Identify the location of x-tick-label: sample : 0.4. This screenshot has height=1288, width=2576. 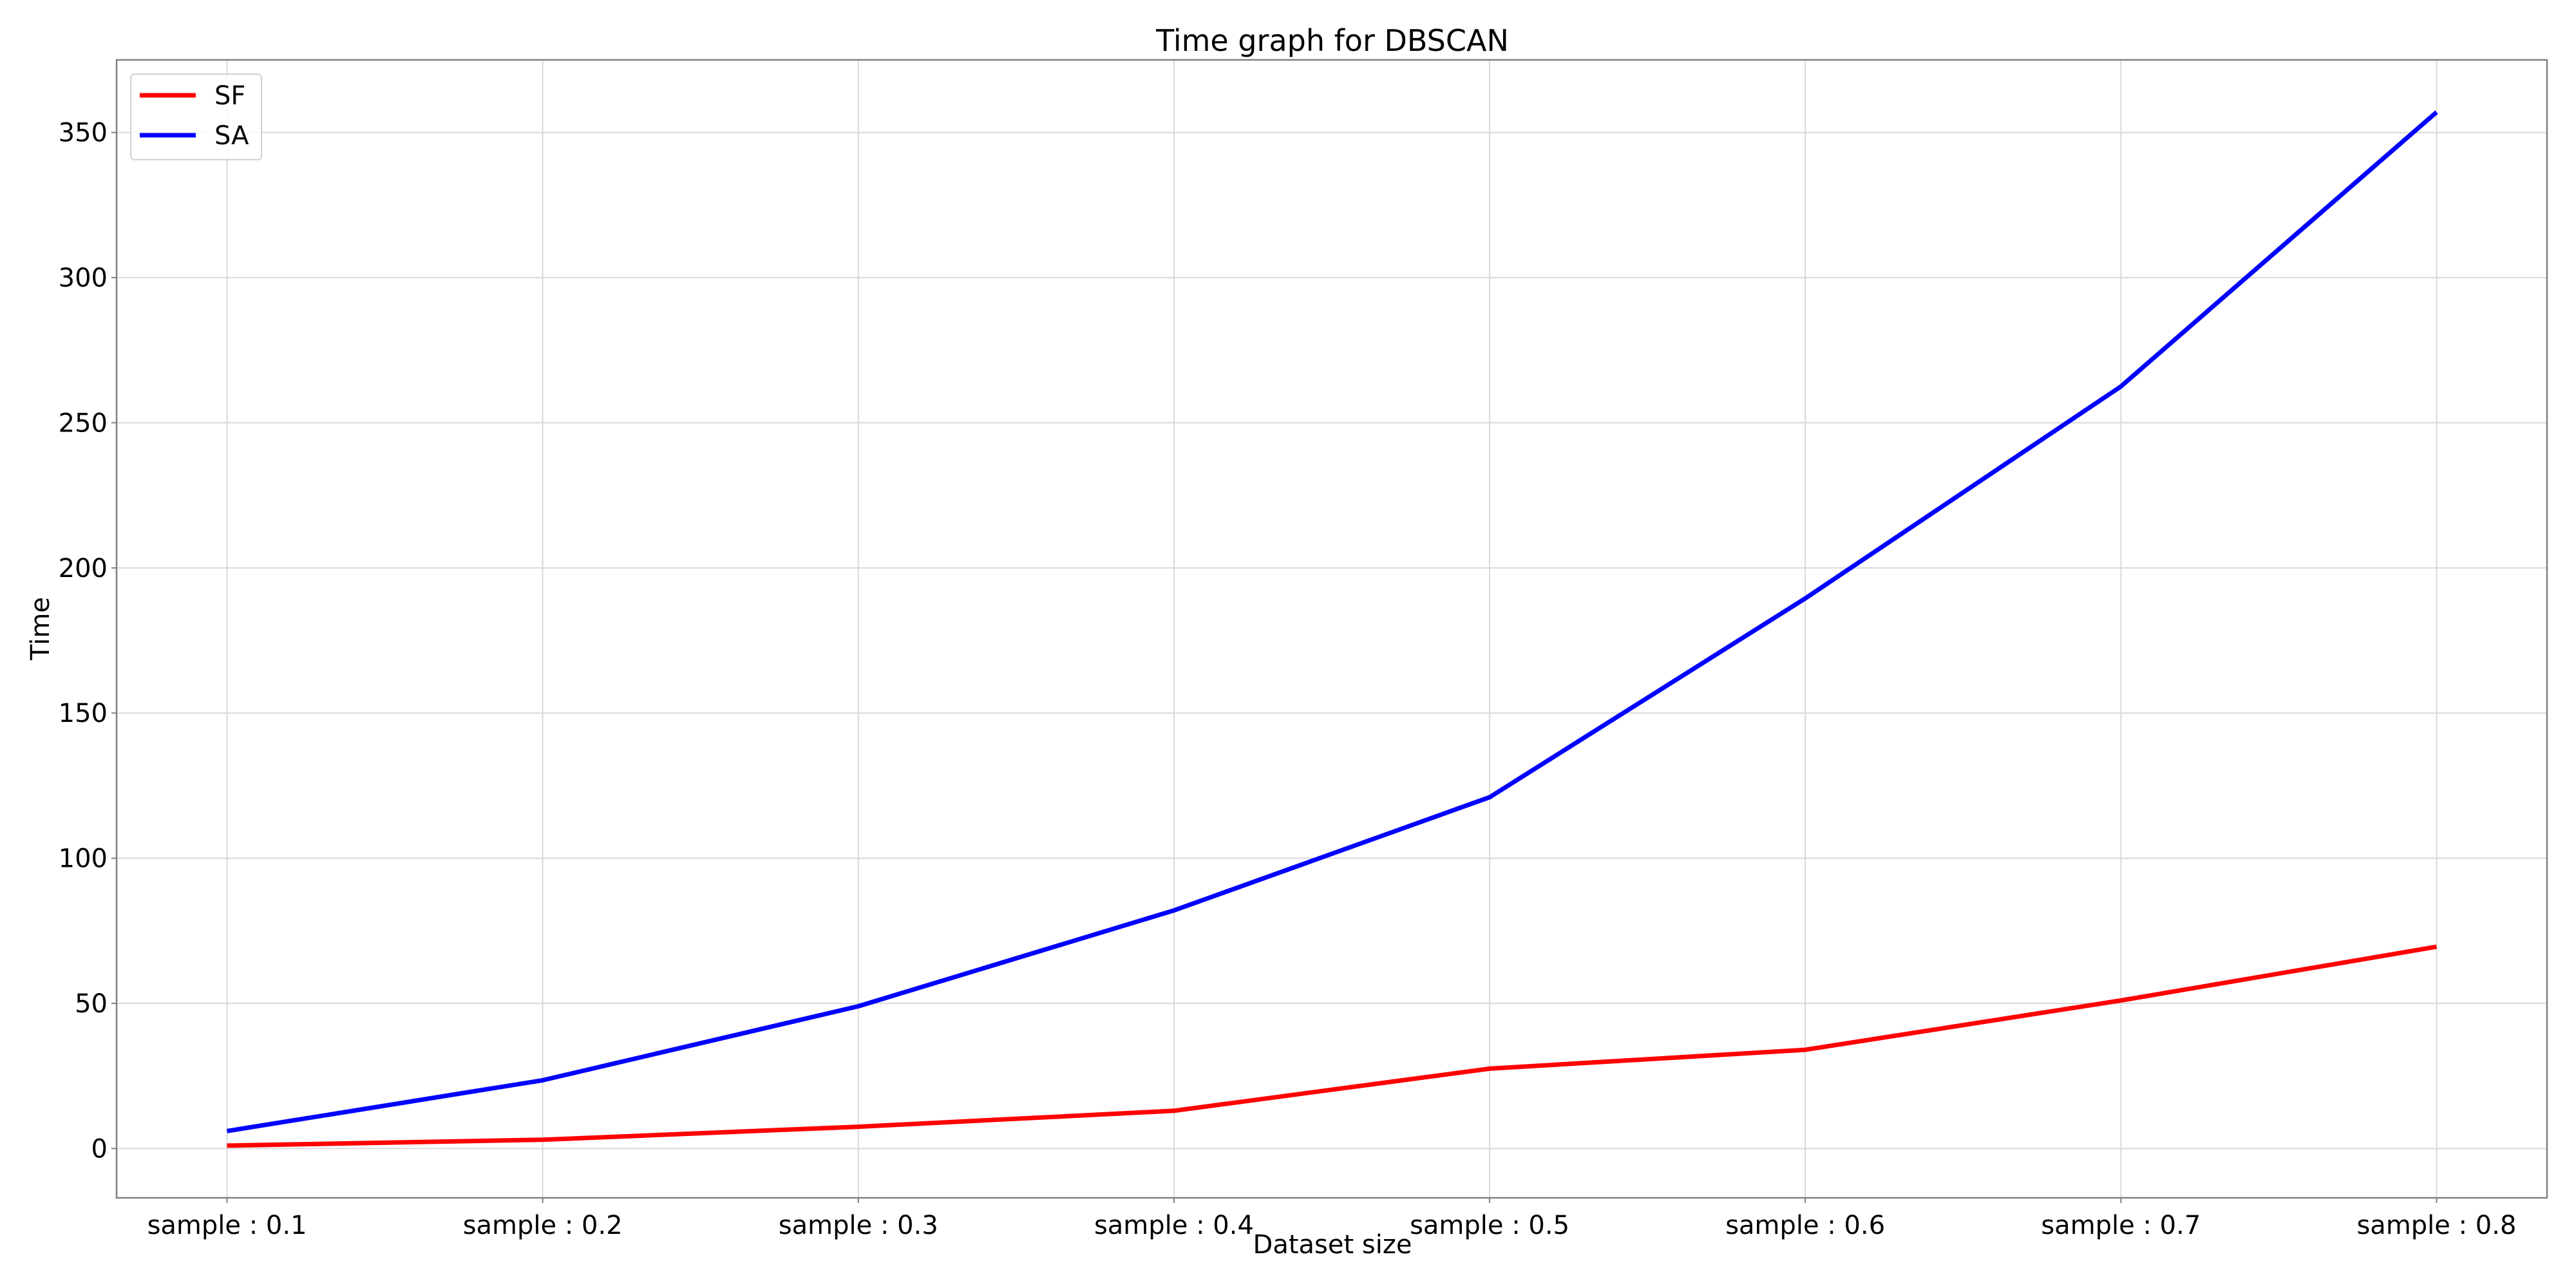
(1174, 1225).